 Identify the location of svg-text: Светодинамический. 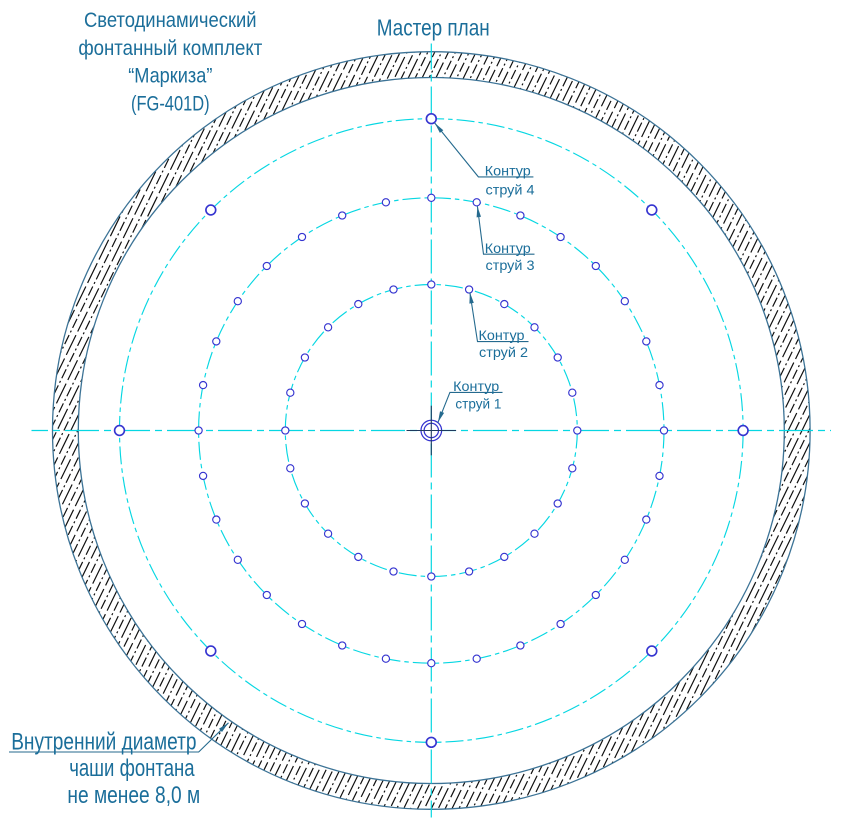
(170, 20).